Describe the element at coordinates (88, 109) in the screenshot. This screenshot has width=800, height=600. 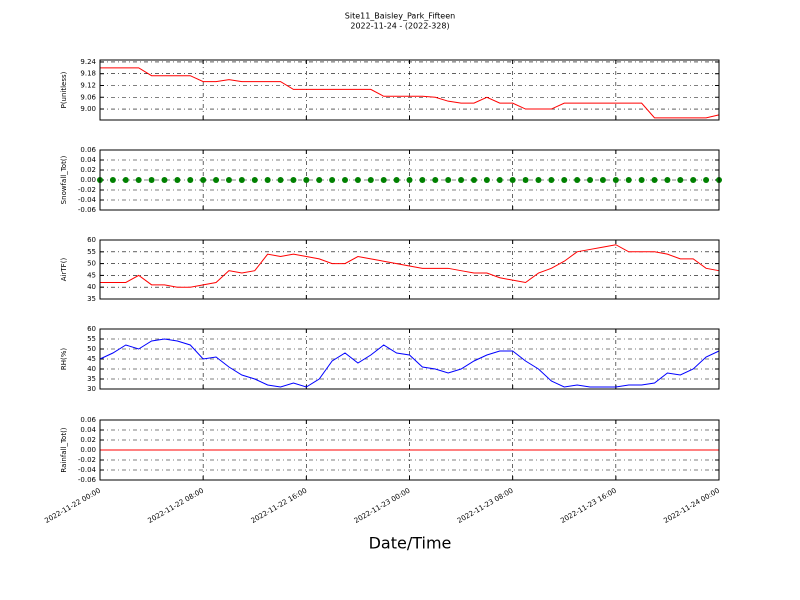
I see `y-tick-label: 9.00` at that location.